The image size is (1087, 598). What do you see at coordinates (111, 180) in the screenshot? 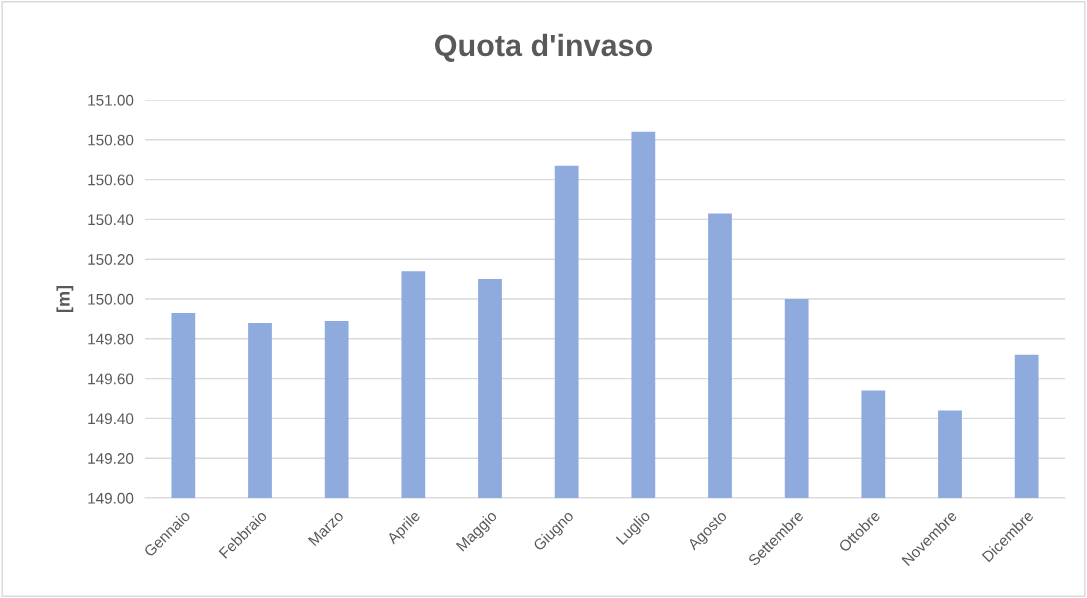
I see `y-tick-label: 150.60` at bounding box center [111, 180].